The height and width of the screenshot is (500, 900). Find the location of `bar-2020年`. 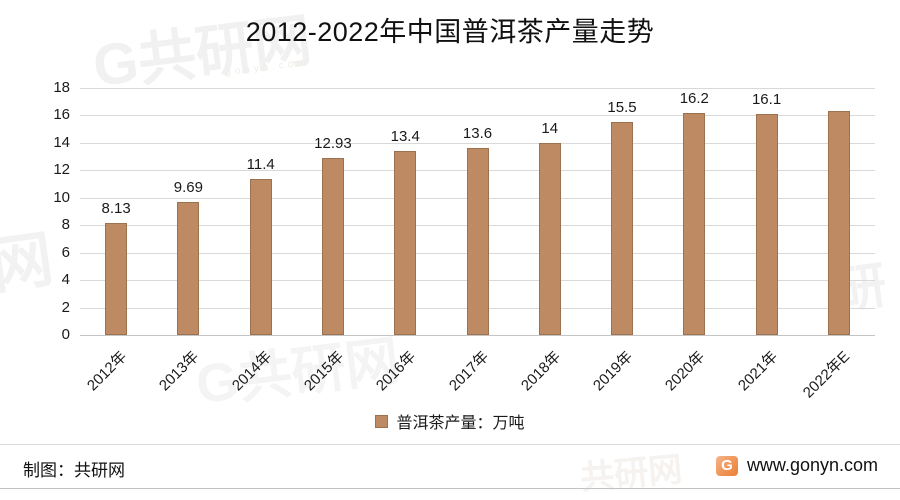

bar-2020年 is located at coordinates (694, 223).